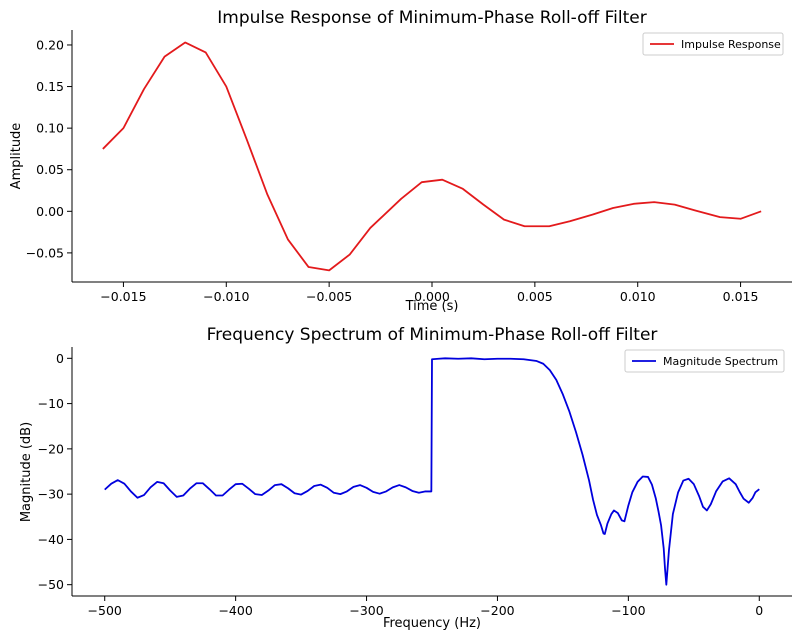  Describe the element at coordinates (759, 610) in the screenshot. I see `spectrum-x-tick-label: 0` at that location.